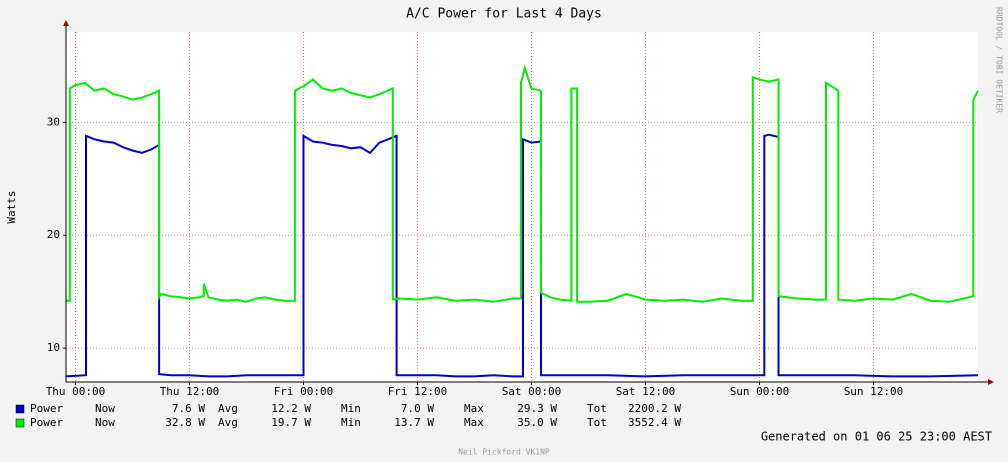  I want to click on legend-stat-value: 29.3 W, so click(537, 408).